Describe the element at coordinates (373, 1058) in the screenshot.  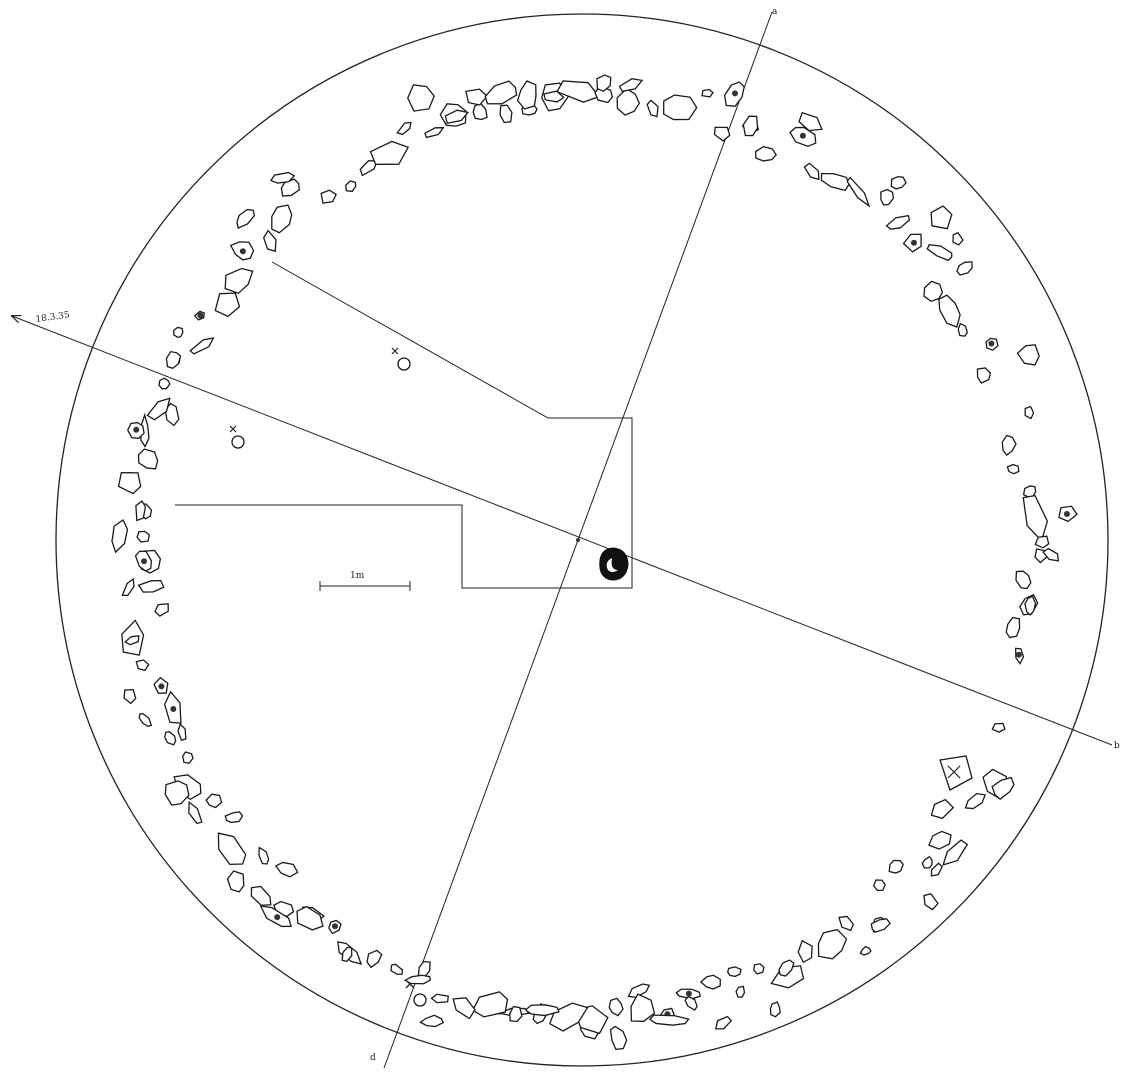
I see `axis-label-south: d` at that location.